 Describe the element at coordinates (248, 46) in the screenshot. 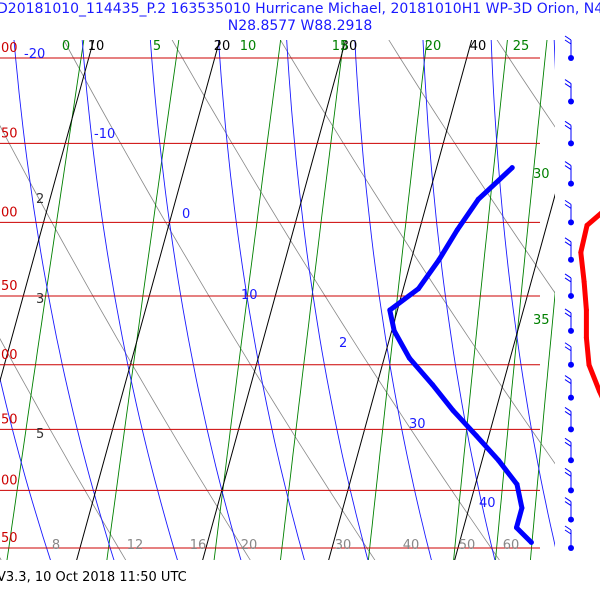

I see `top-mixing-label: 10` at that location.